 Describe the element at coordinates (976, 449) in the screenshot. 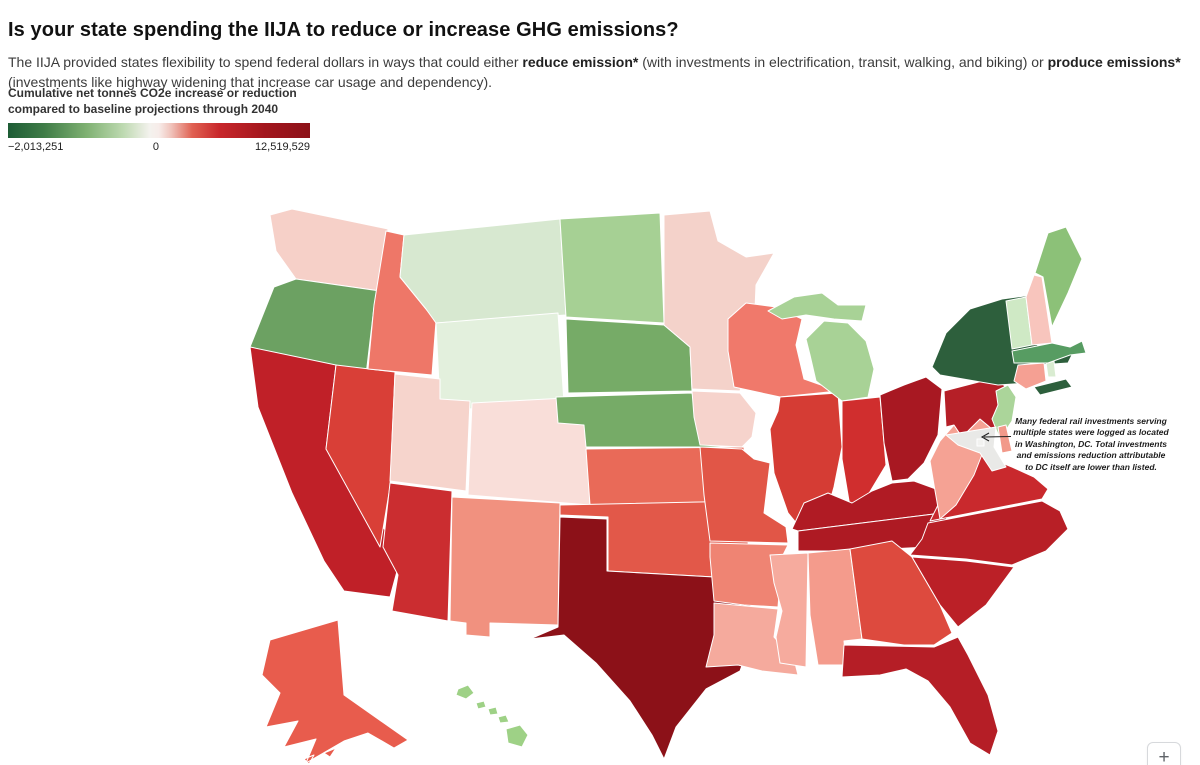

I see `state-md: Maryland` at that location.